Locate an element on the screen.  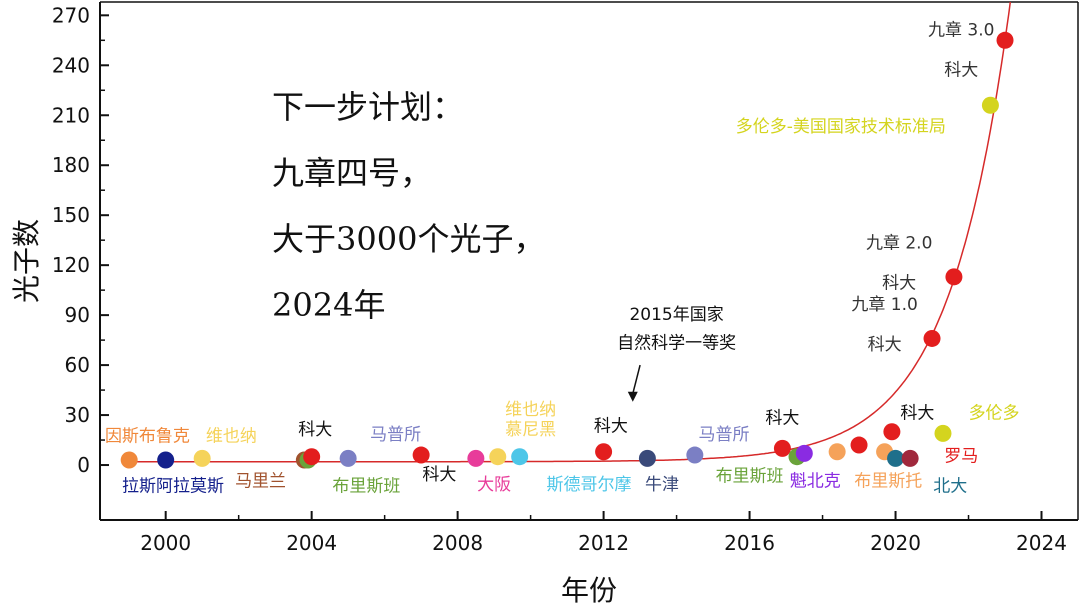
point-label: 拉斯阿拉莫斯 is located at coordinates (173, 487).